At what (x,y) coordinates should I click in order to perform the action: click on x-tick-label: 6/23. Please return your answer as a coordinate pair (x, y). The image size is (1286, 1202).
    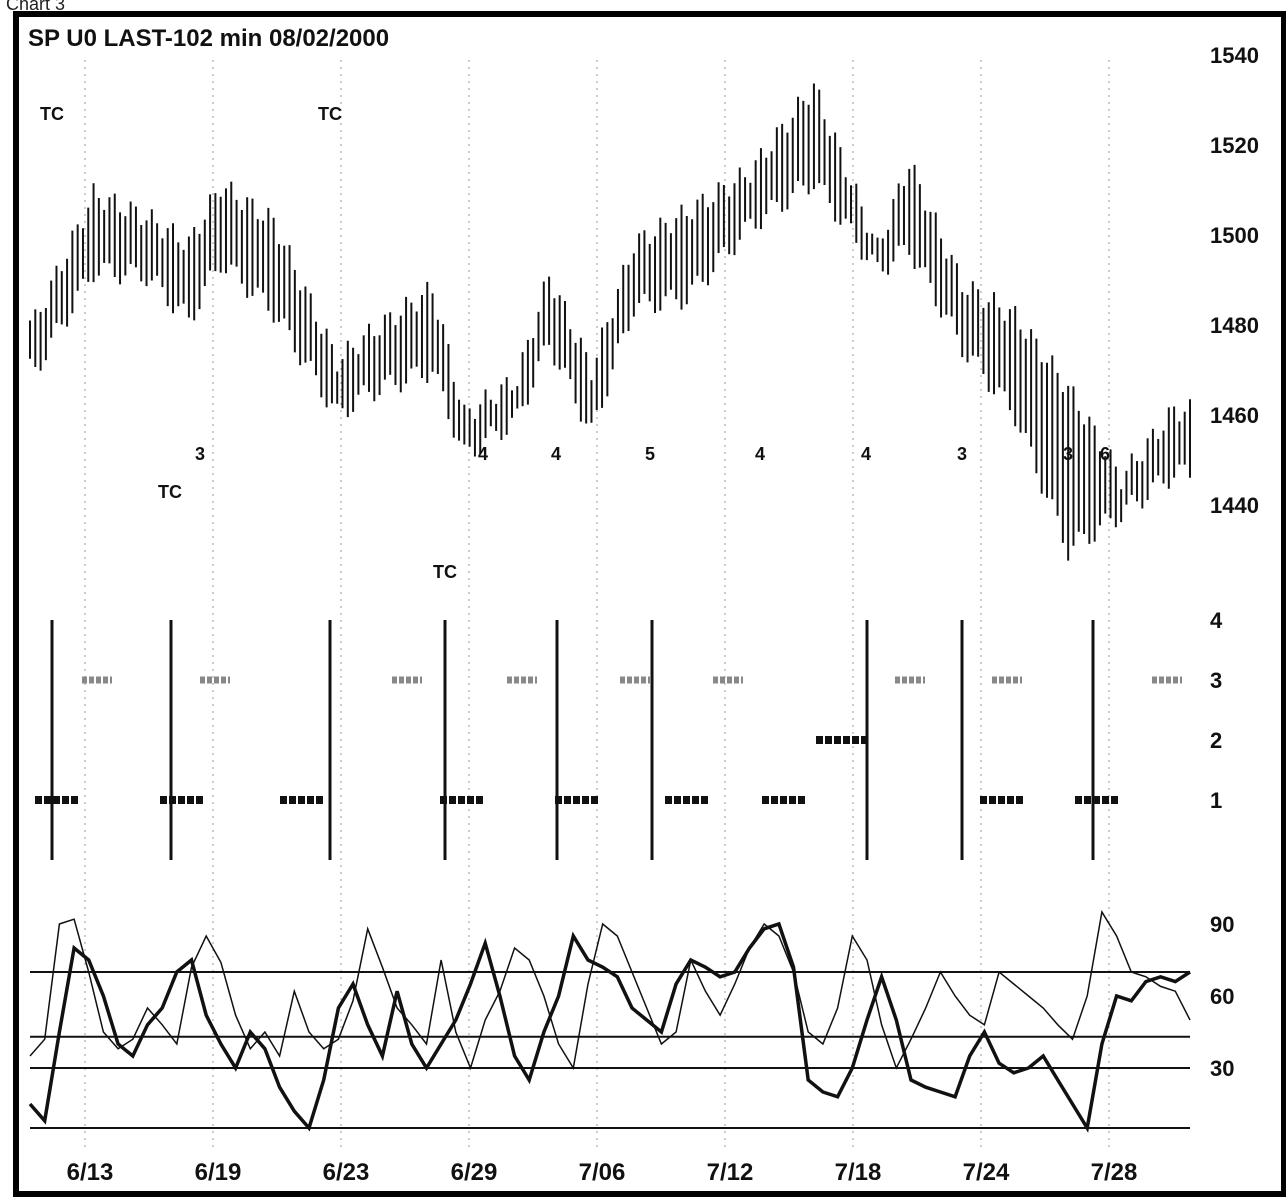
    Looking at the image, I should click on (346, 1172).